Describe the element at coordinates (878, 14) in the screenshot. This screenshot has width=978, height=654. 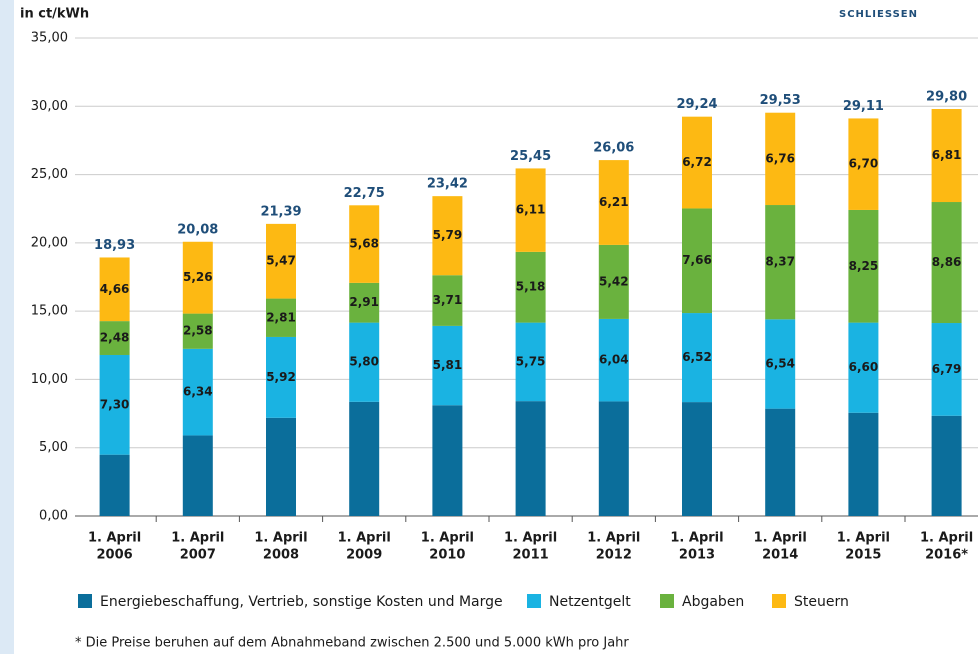
I see `close-button: SCHLIESSEN` at that location.